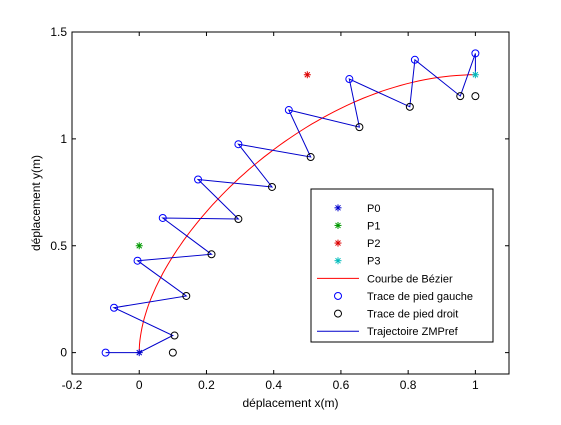 This screenshot has width=561, height=425. I want to click on legend-label: Courbe de Bézier, so click(410, 279).